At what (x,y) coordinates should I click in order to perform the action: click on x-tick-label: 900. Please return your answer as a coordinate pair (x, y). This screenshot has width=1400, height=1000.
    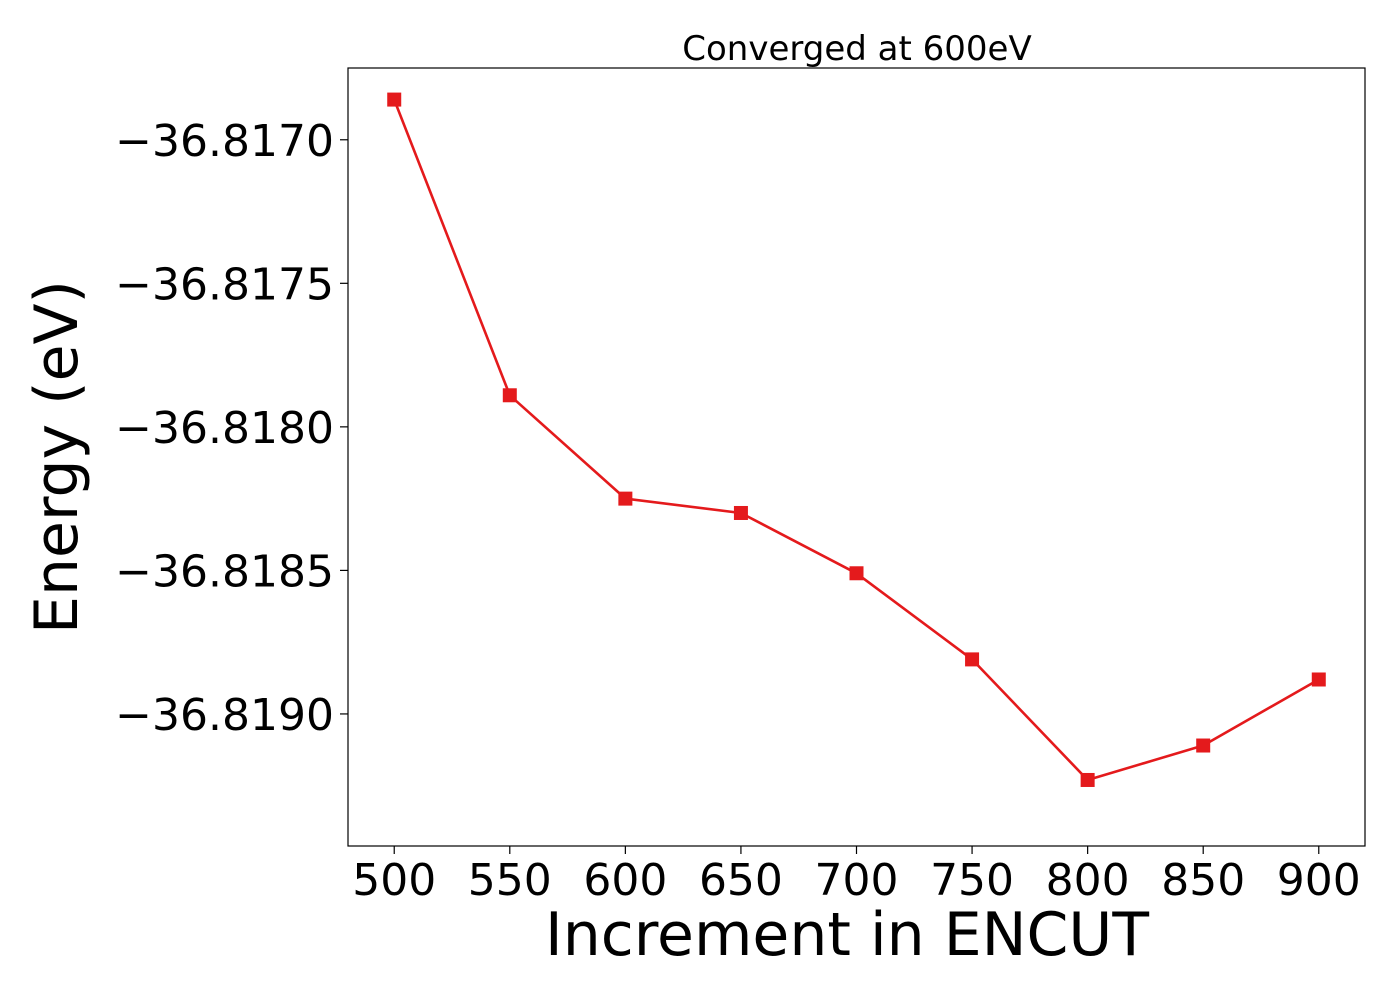
    Looking at the image, I should click on (1319, 880).